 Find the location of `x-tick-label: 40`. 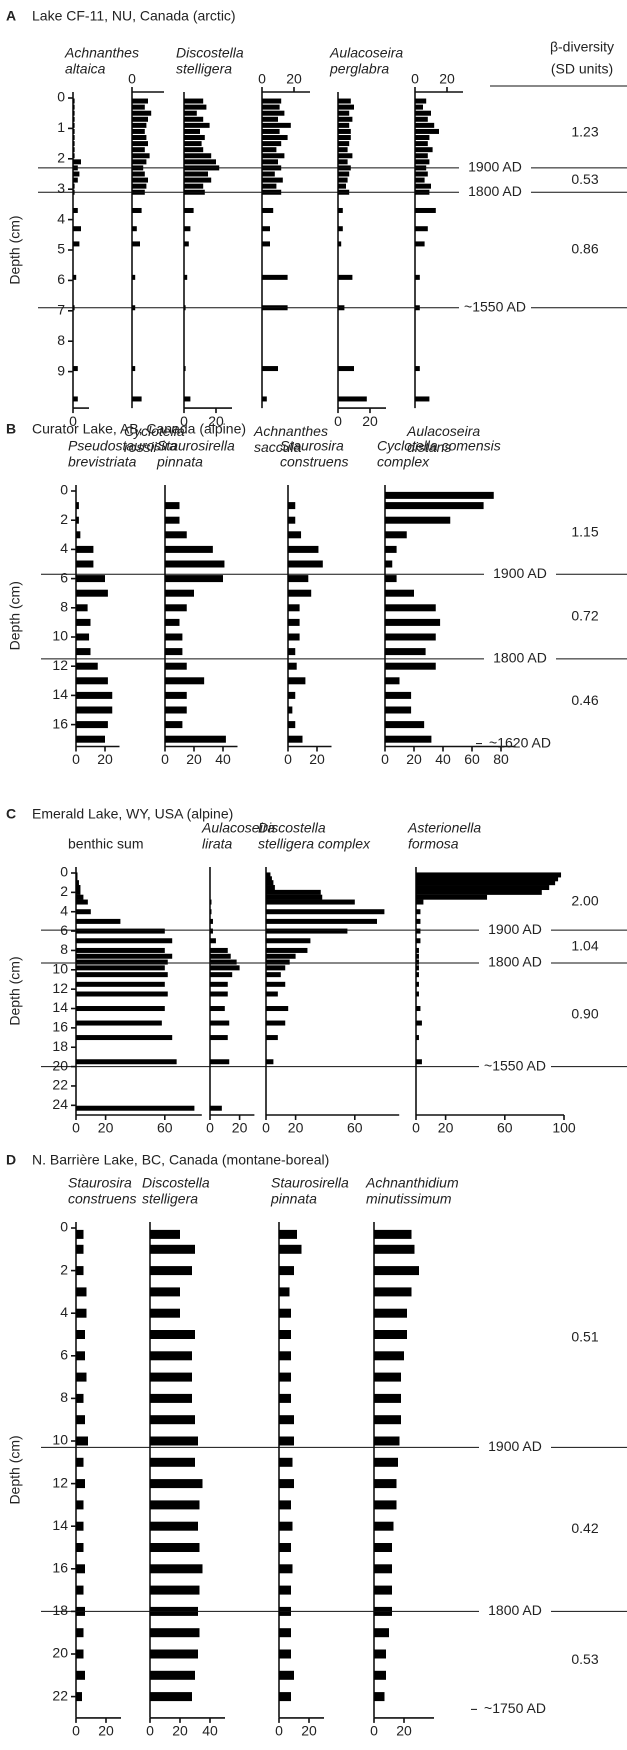

x-tick-label: 40 is located at coordinates (210, 1731).